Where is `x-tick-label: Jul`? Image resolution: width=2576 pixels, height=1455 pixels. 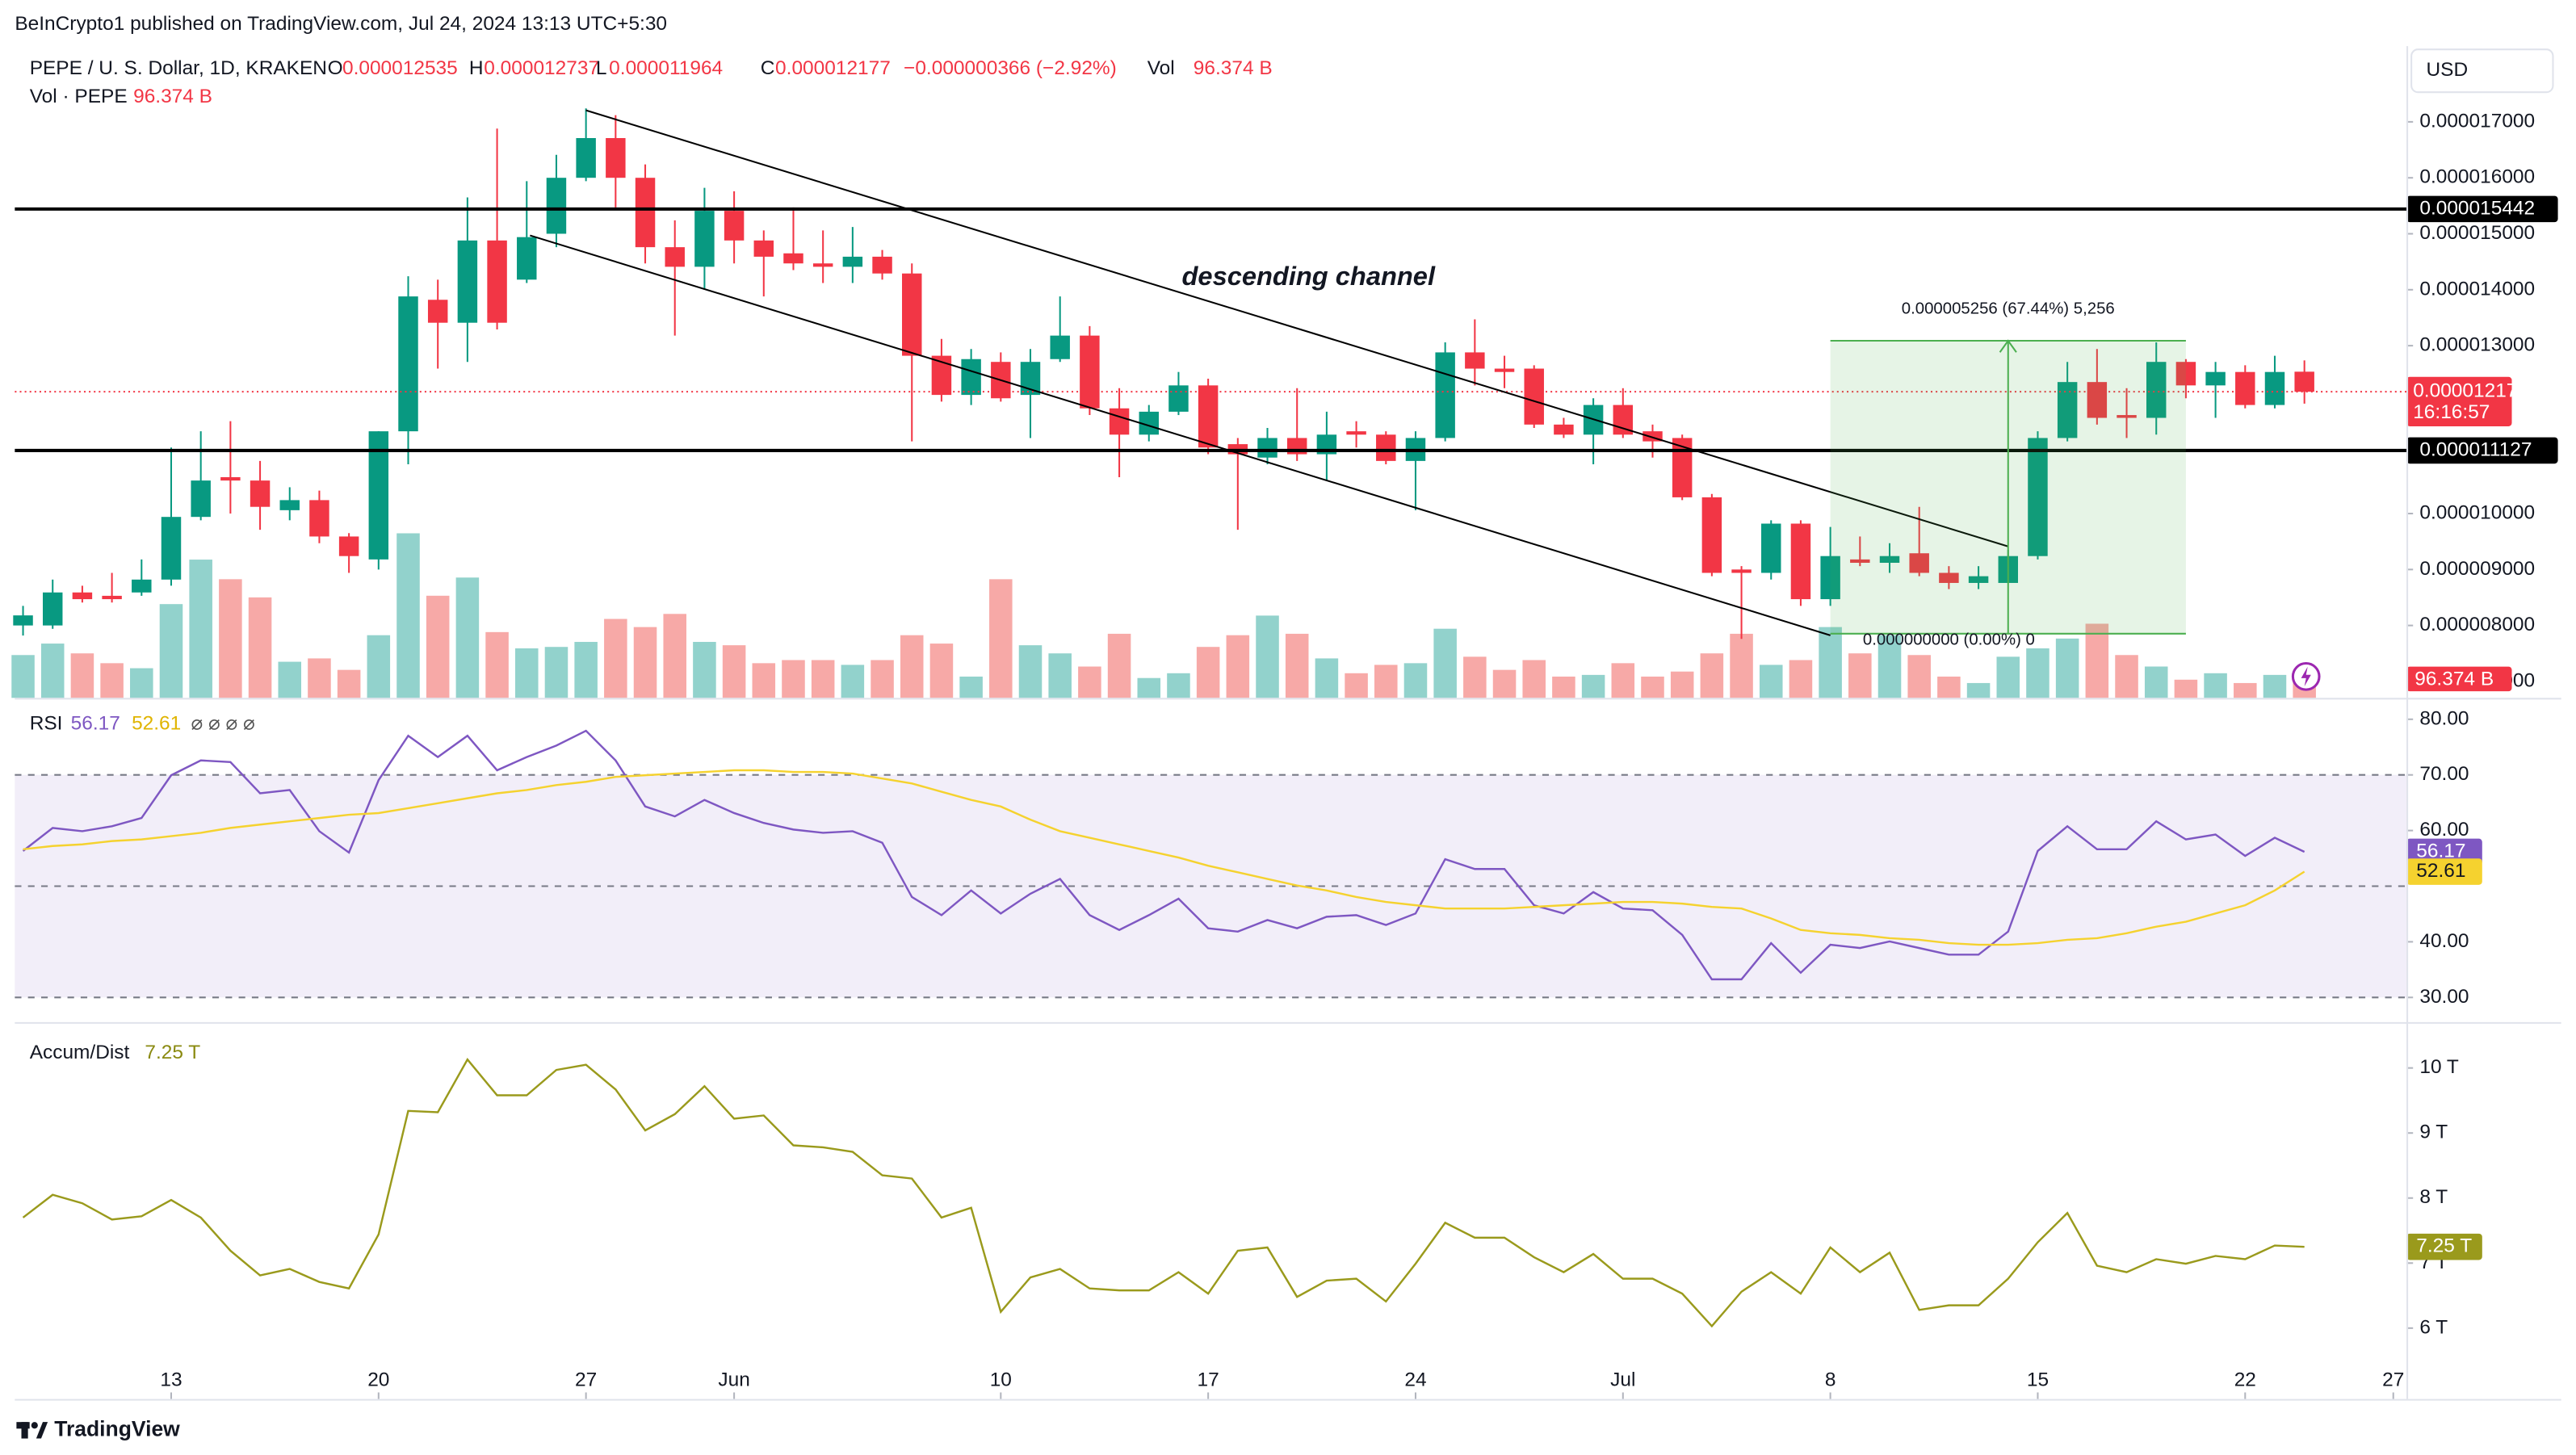 x-tick-label: Jul is located at coordinates (1622, 1380).